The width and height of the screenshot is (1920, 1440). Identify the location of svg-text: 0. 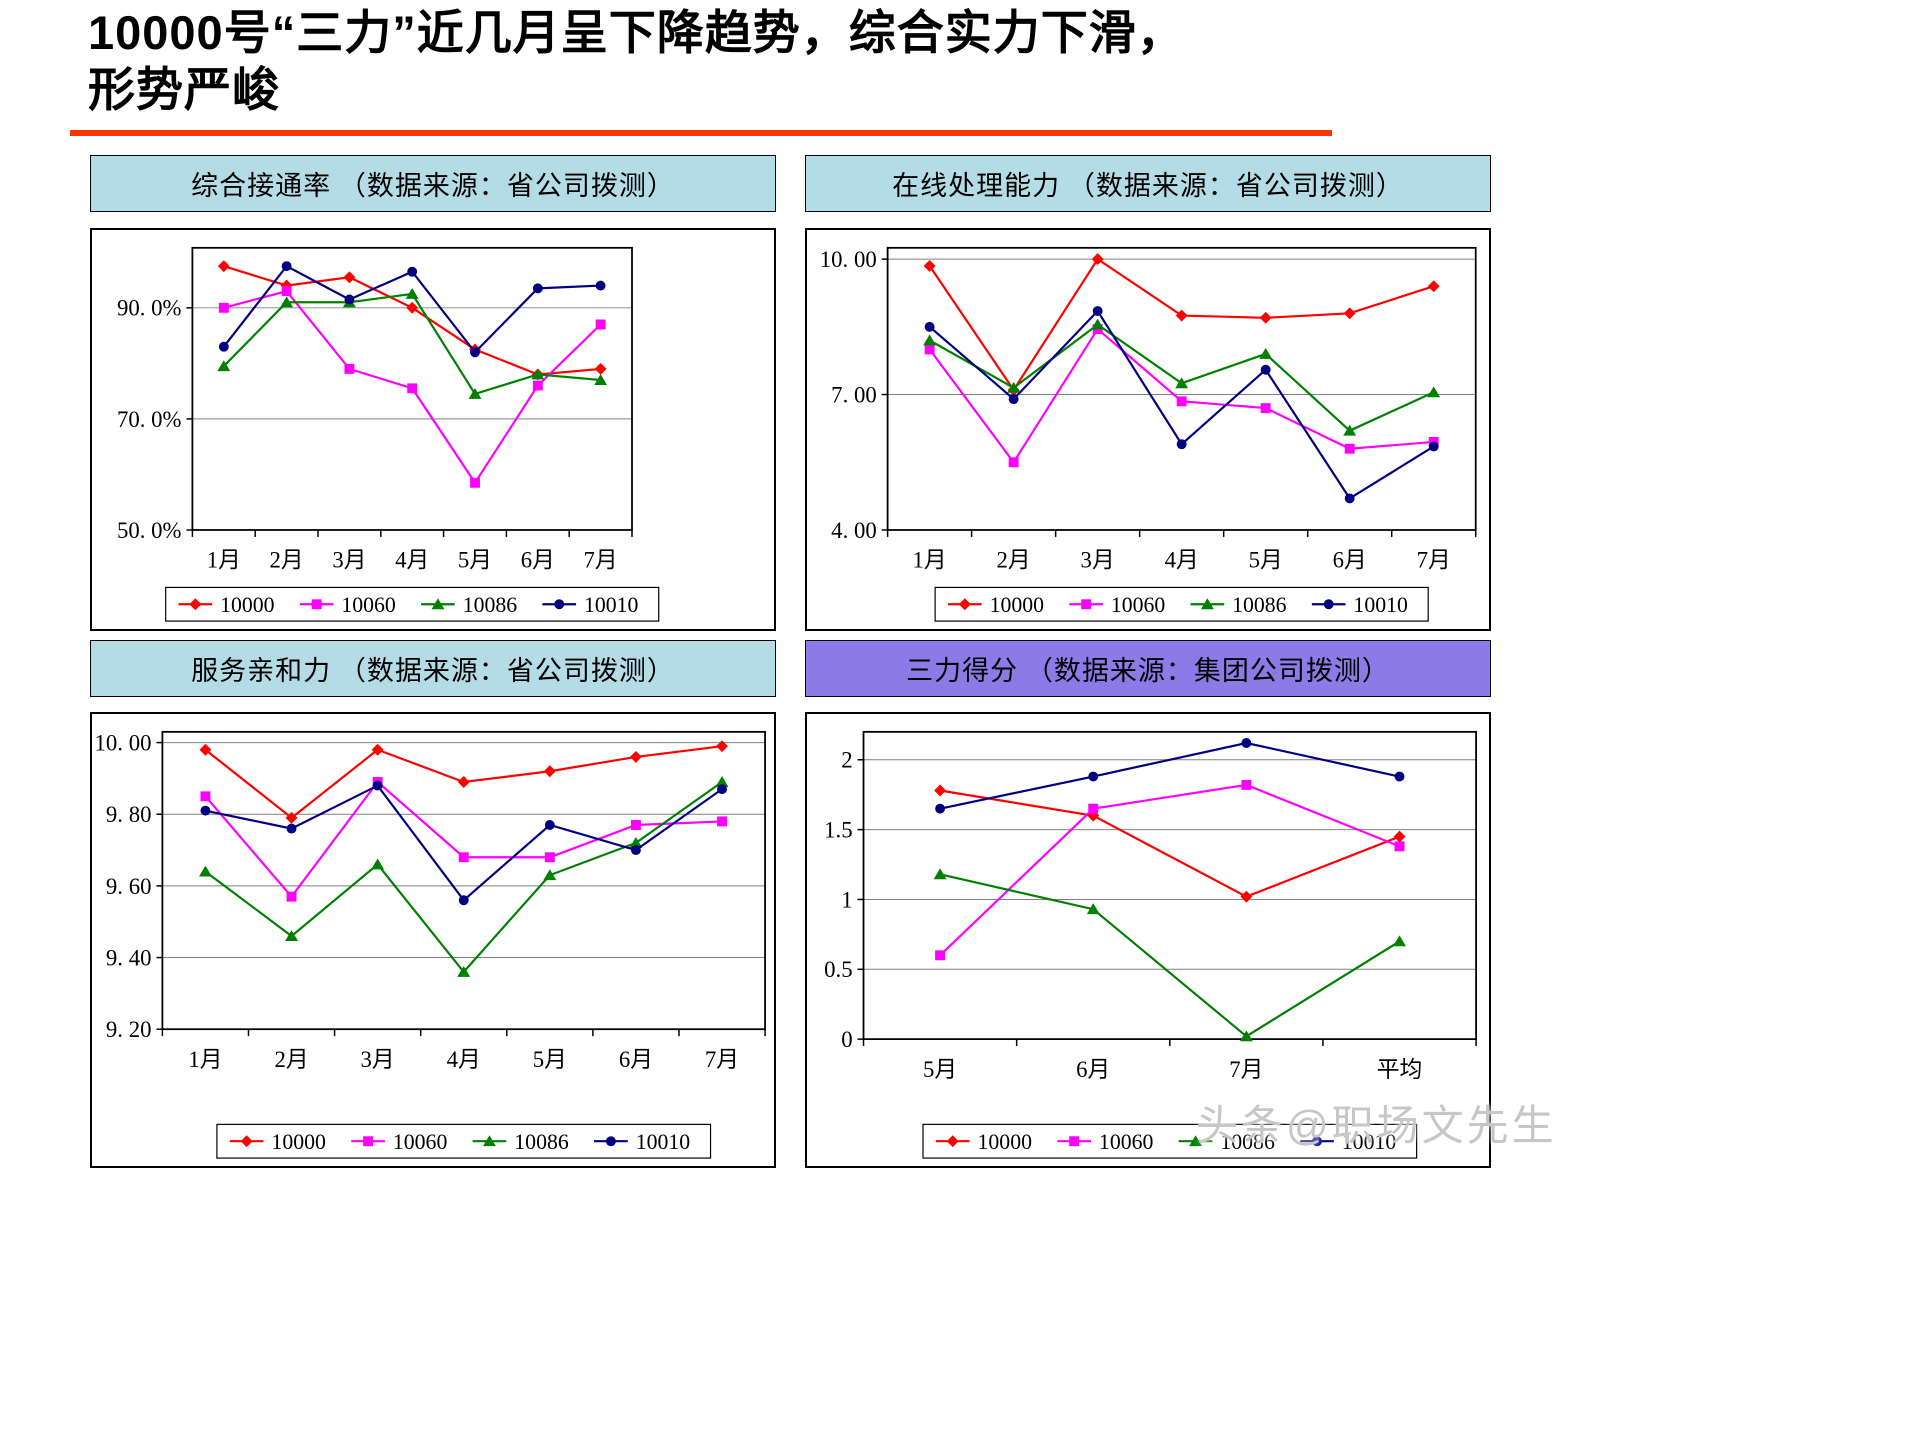
(846, 1039).